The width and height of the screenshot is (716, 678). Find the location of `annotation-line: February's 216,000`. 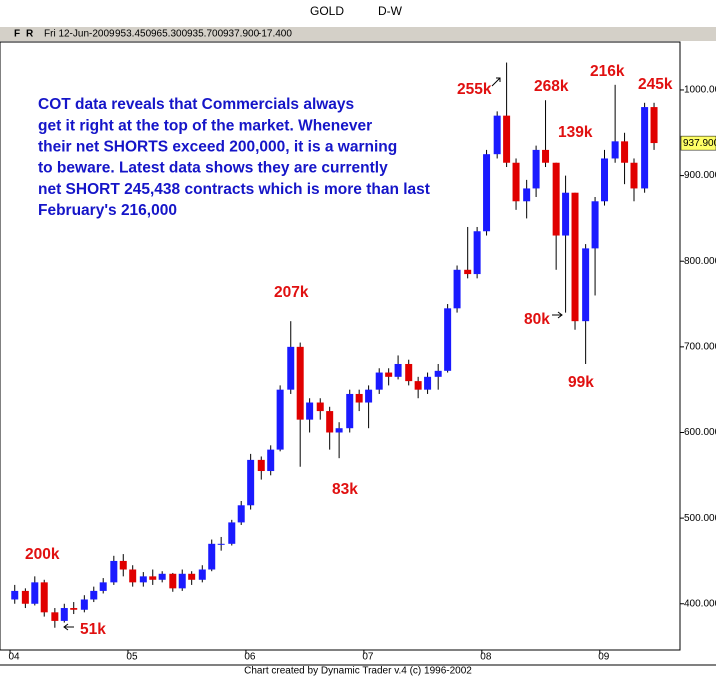

annotation-line: February's 216,000 is located at coordinates (107, 210).